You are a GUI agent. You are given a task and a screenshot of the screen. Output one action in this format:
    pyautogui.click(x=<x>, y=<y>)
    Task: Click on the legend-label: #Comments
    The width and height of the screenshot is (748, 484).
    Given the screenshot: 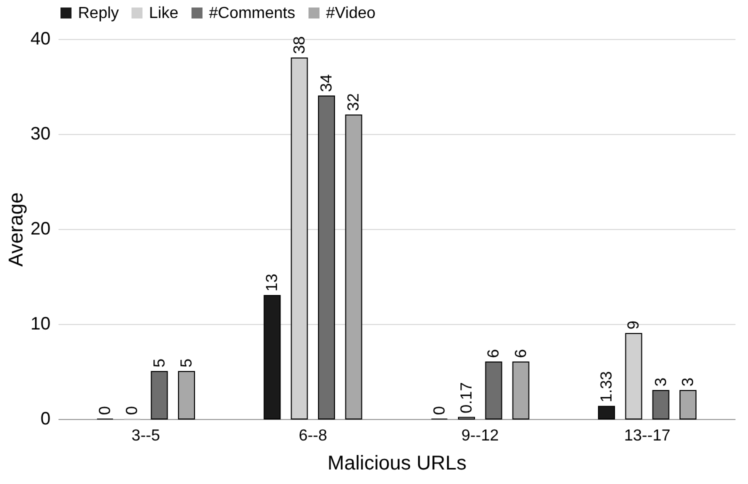 What is the action you would take?
    pyautogui.click(x=252, y=13)
    